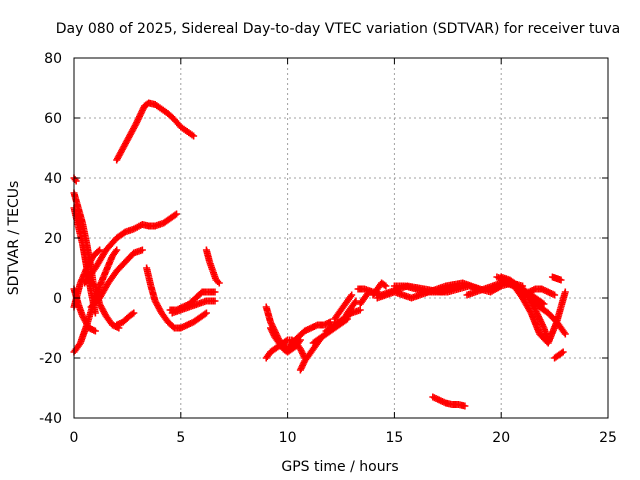  What do you see at coordinates (57, 299) in the screenshot?
I see `y-tick-label: 0` at bounding box center [57, 299].